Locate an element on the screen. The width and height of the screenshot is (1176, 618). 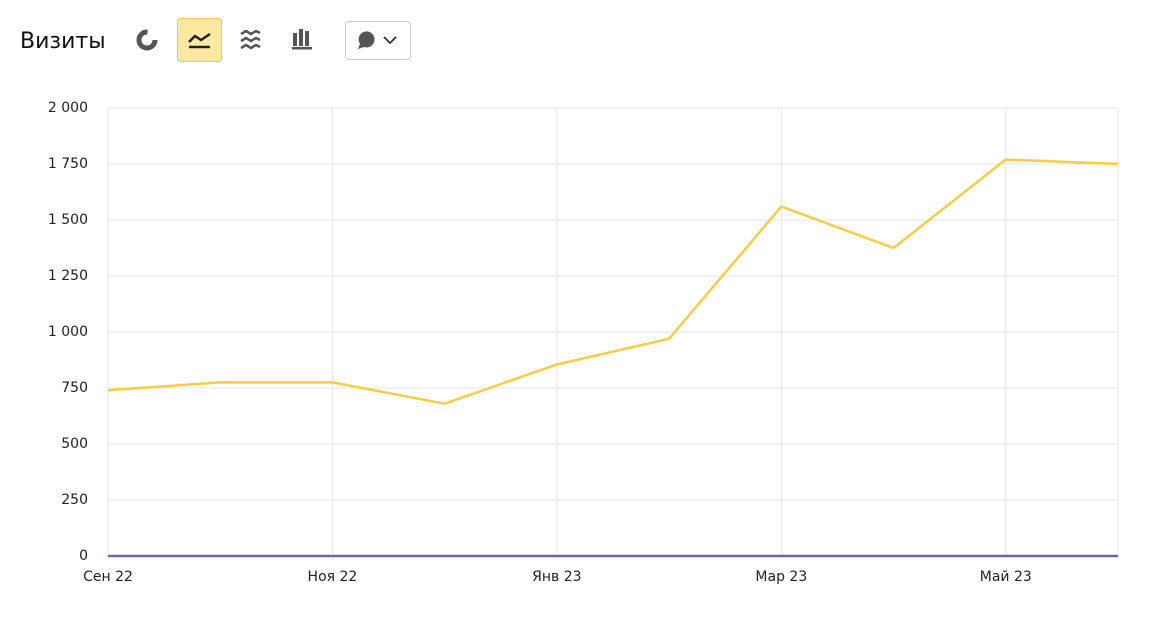
comment-icon is located at coordinates (366, 40).